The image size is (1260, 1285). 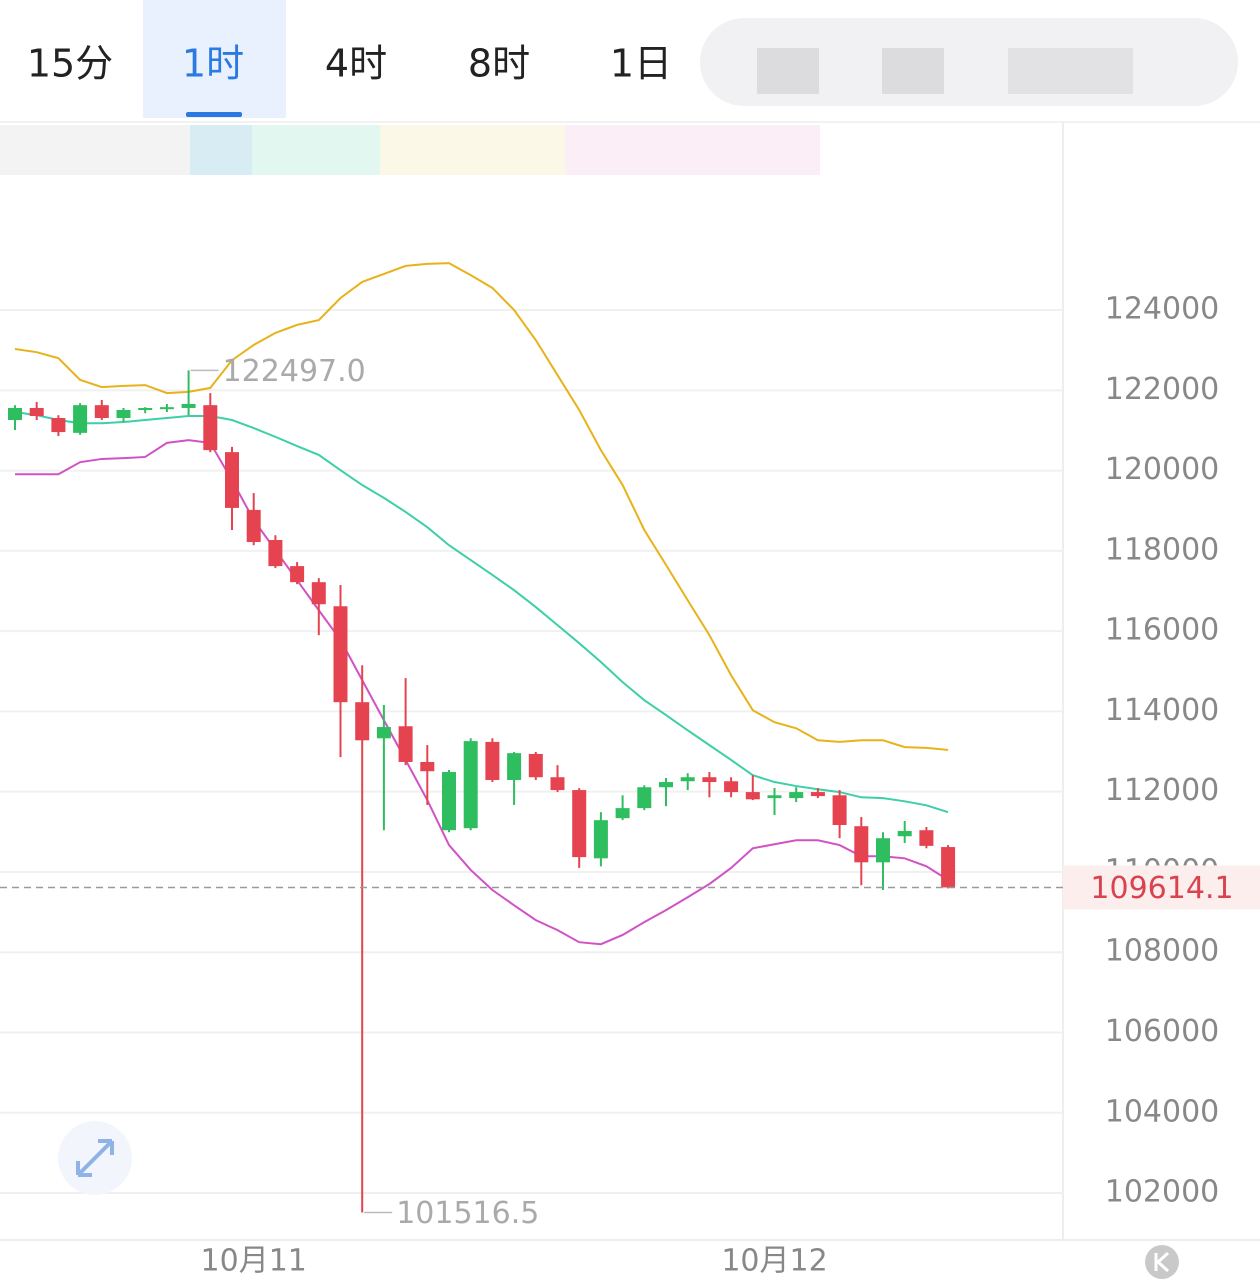 What do you see at coordinates (95, 1158) in the screenshot?
I see `fullscreen-icon` at bounding box center [95, 1158].